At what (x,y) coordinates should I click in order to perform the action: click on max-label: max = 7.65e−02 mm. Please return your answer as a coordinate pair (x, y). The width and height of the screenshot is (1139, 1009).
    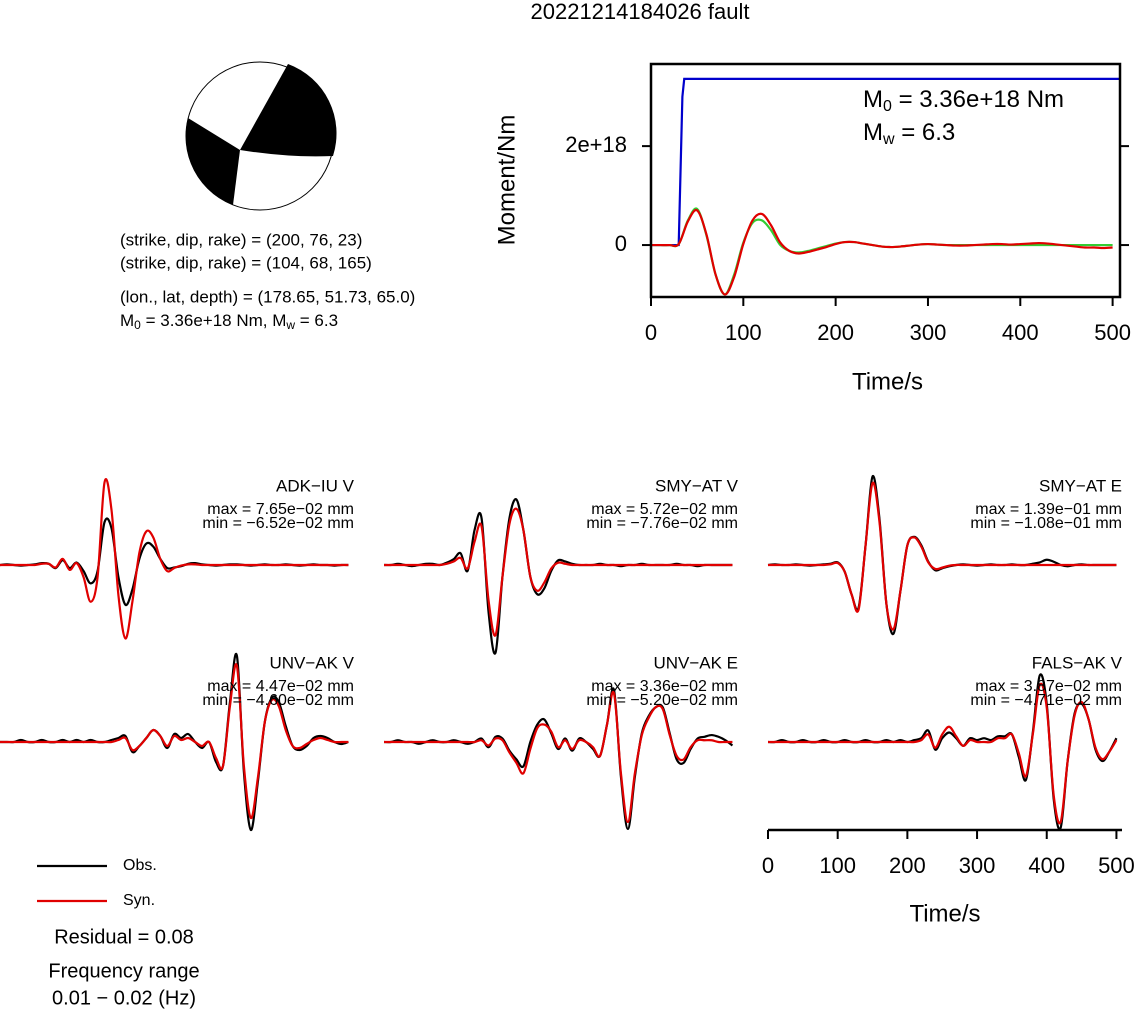
    Looking at the image, I should click on (280, 509).